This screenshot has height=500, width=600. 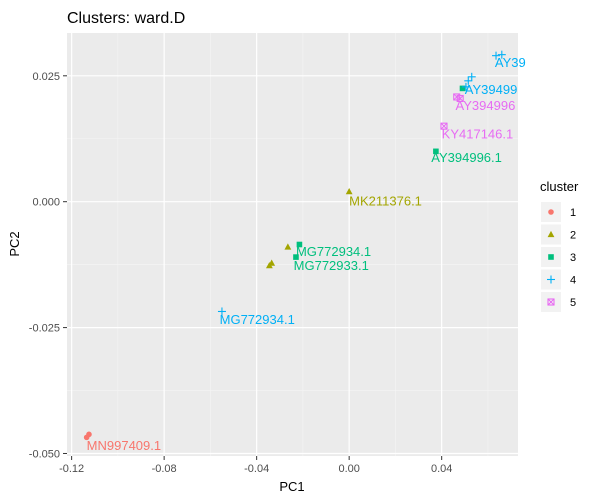 What do you see at coordinates (46, 203) in the screenshot?
I see `y-tick-label: 0.000` at bounding box center [46, 203].